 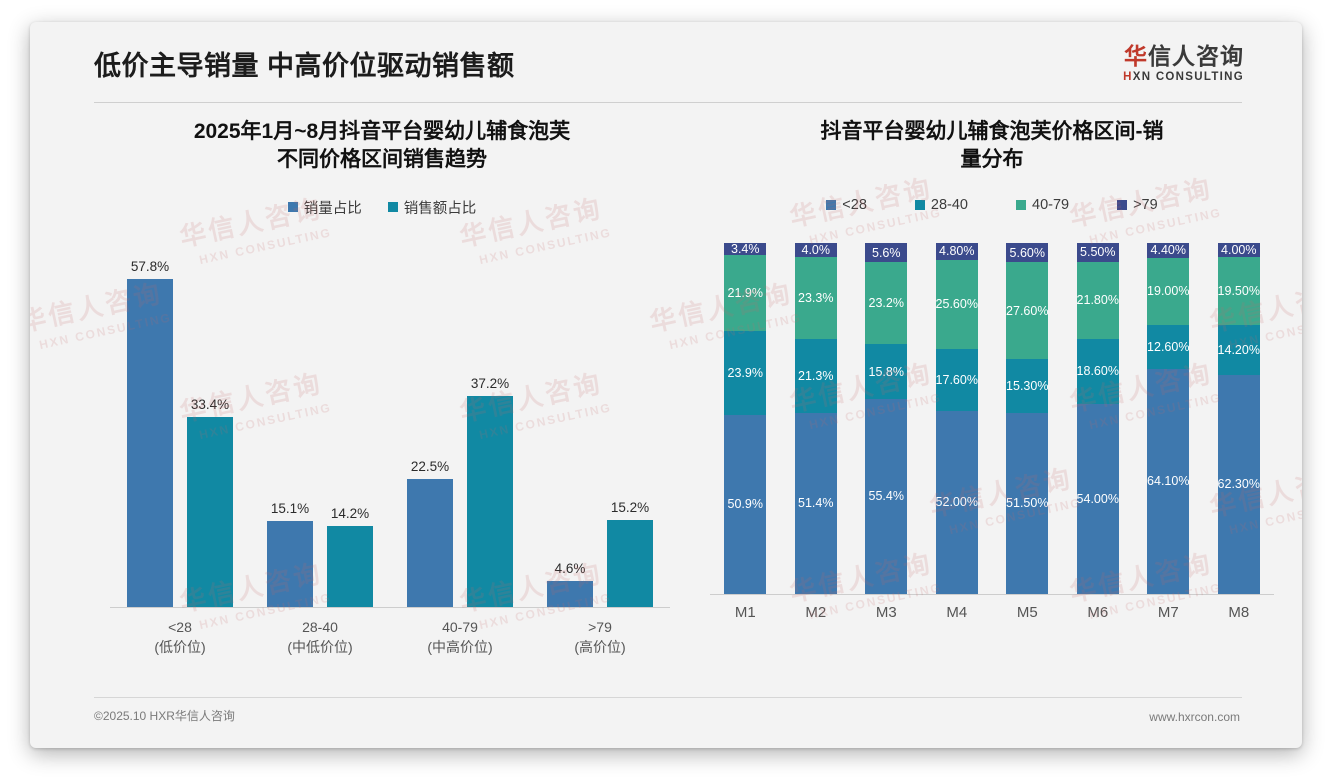 I want to click on stack-column-M2: 4.0% 23.3% 21.3% 51.4%, so click(x=816, y=418).